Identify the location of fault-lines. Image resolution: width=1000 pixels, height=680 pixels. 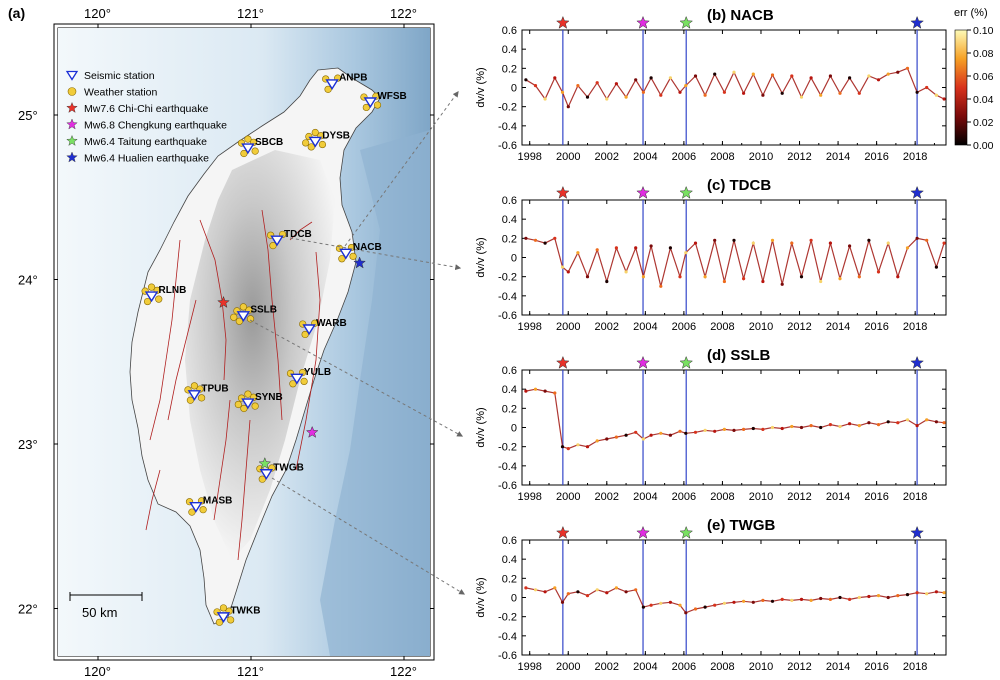
(233, 385).